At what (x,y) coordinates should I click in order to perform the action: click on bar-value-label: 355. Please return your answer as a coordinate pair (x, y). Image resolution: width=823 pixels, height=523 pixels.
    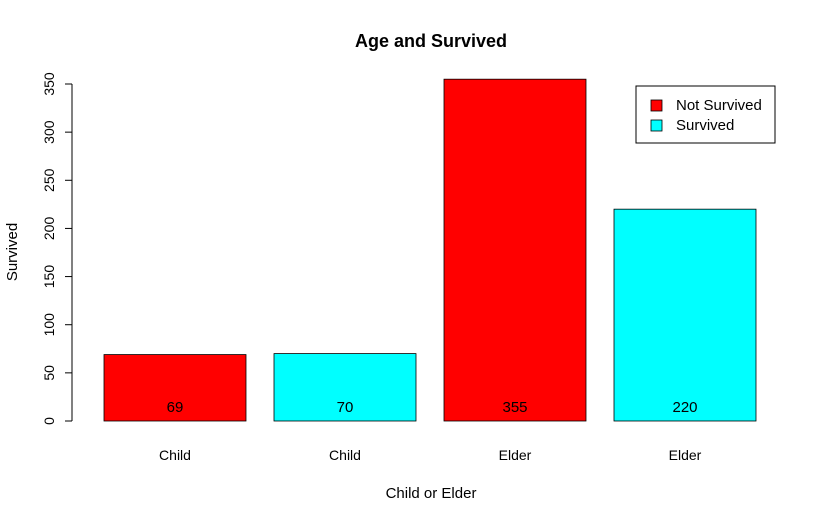
    Looking at the image, I should click on (514, 407).